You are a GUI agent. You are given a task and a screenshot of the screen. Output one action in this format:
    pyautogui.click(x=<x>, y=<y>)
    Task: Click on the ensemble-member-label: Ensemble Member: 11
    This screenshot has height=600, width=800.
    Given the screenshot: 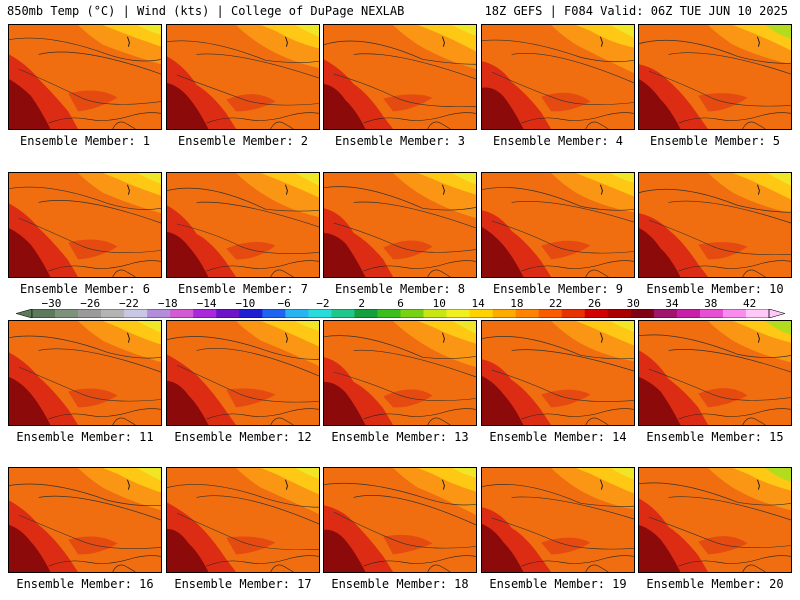 What is the action you would take?
    pyautogui.click(x=85, y=437)
    